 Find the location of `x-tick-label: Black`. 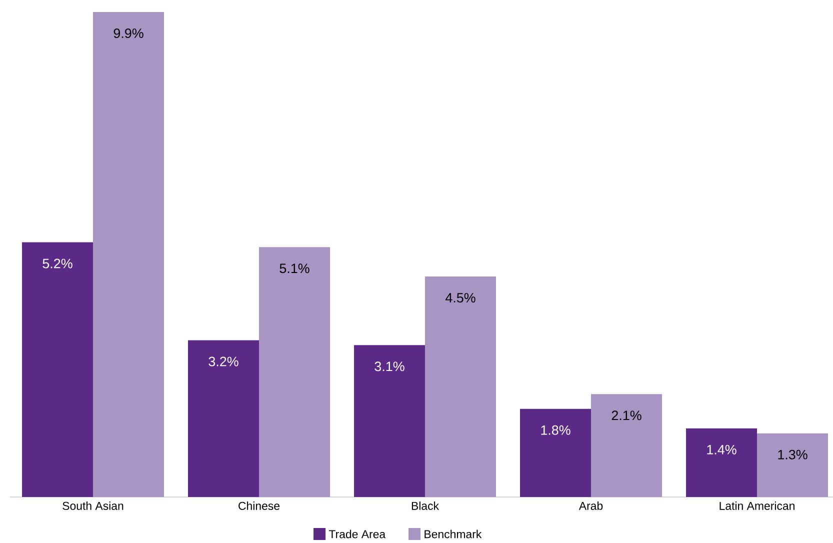

x-tick-label: Black is located at coordinates (426, 506).